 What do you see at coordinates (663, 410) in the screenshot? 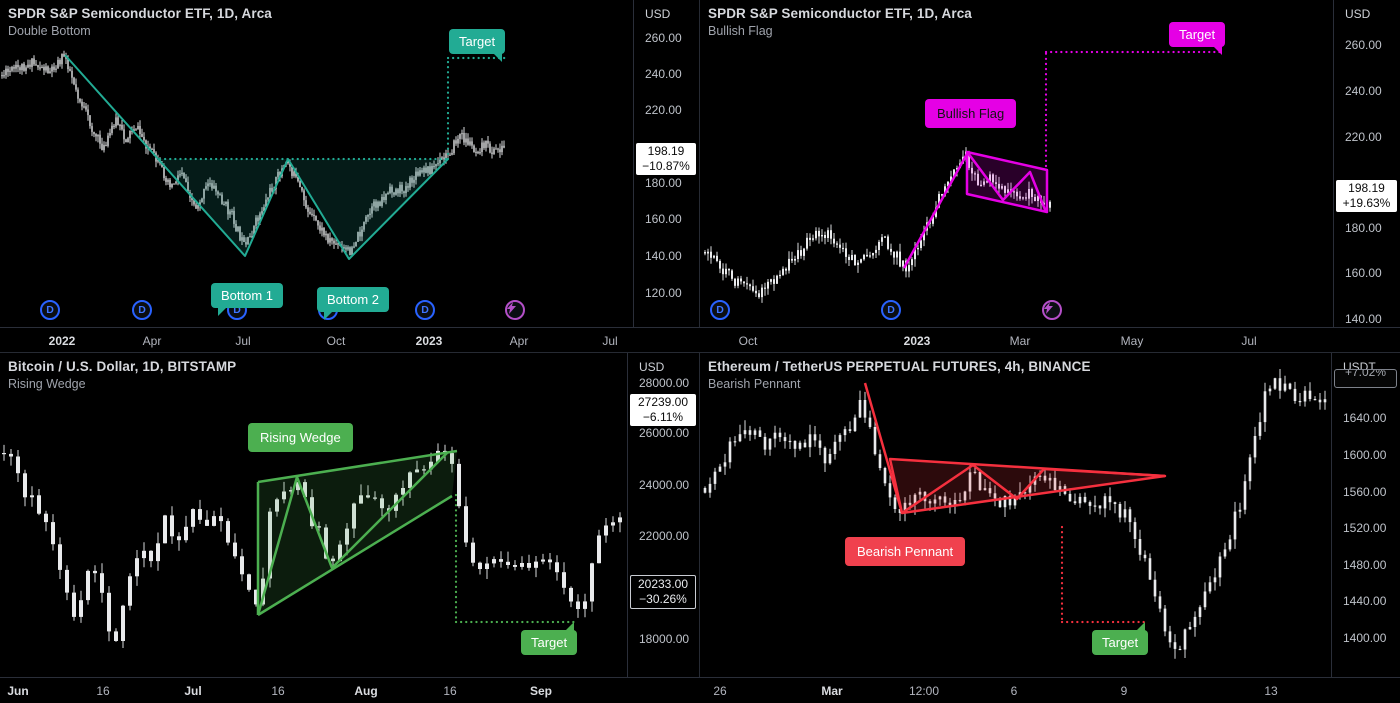
I see `price-badge: 27239.00 −6.11%` at bounding box center [663, 410].